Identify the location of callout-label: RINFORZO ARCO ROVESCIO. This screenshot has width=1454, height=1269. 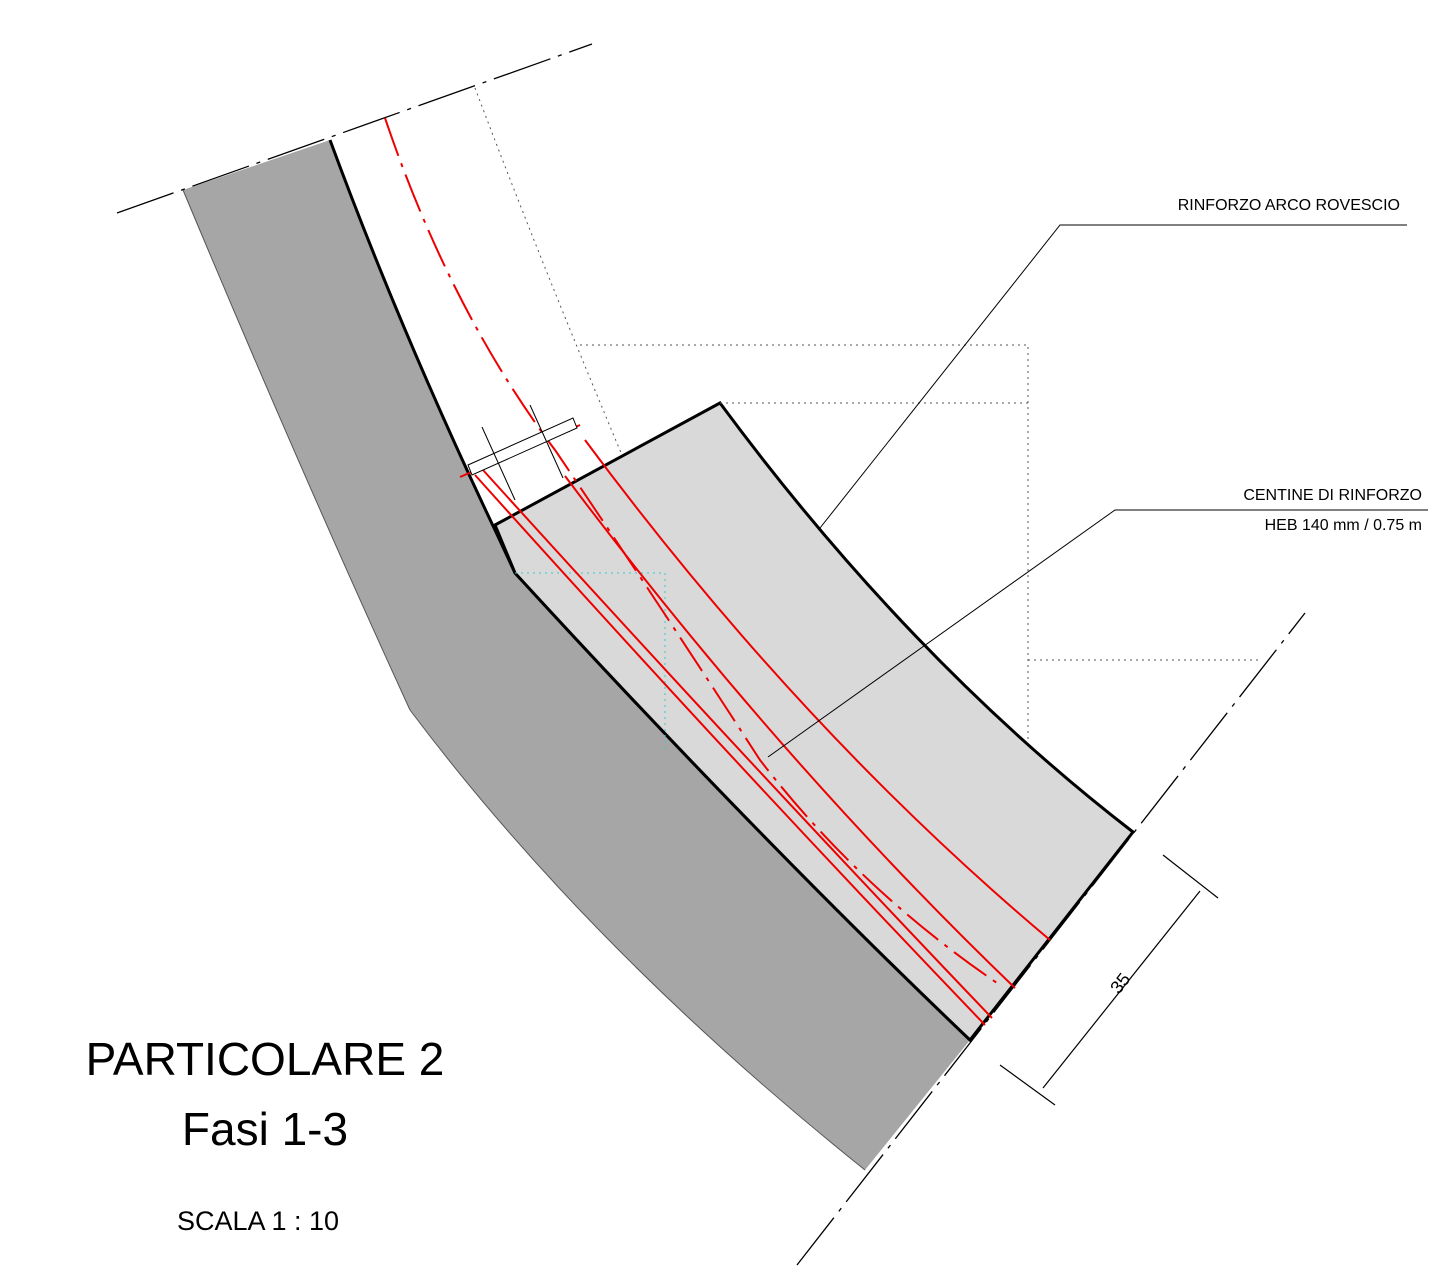
(1289, 205).